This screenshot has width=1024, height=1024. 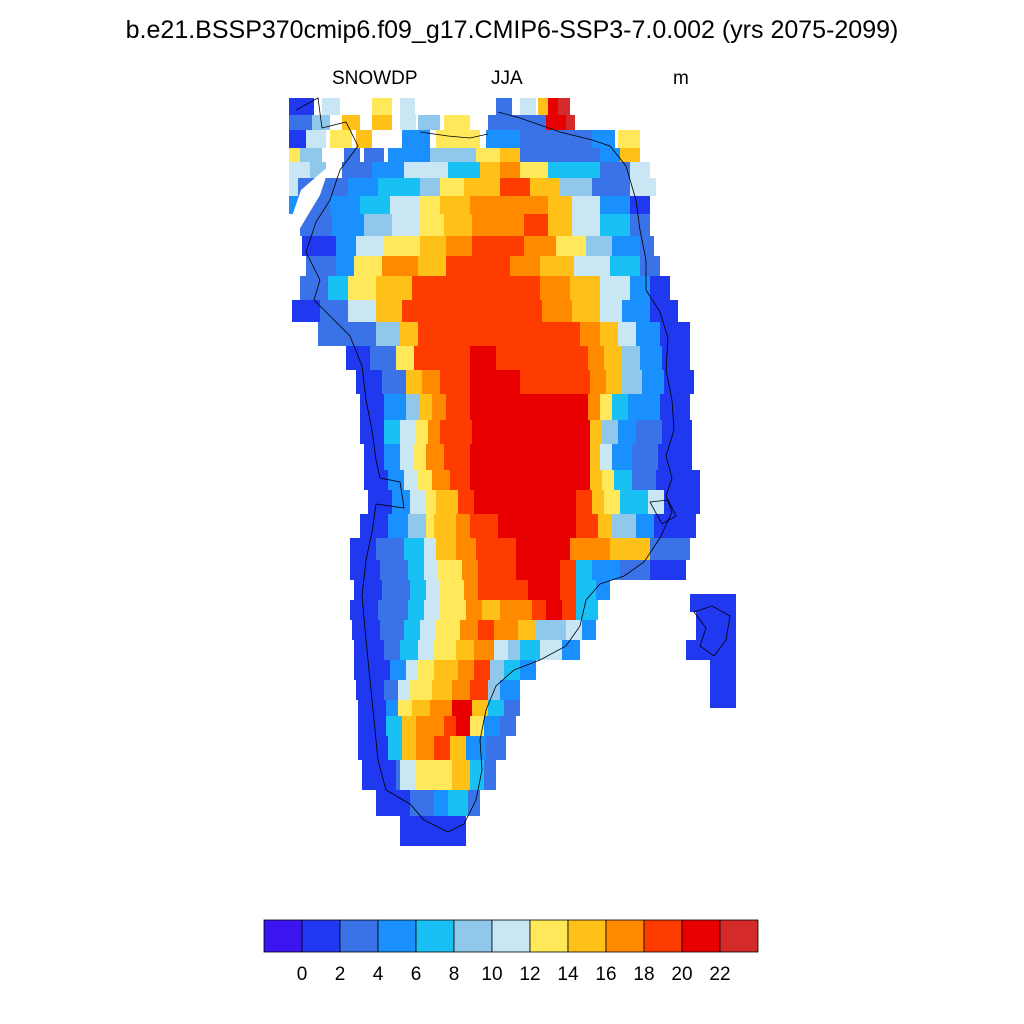 I want to click on colorbar-tick-label: 22, so click(x=719, y=974).